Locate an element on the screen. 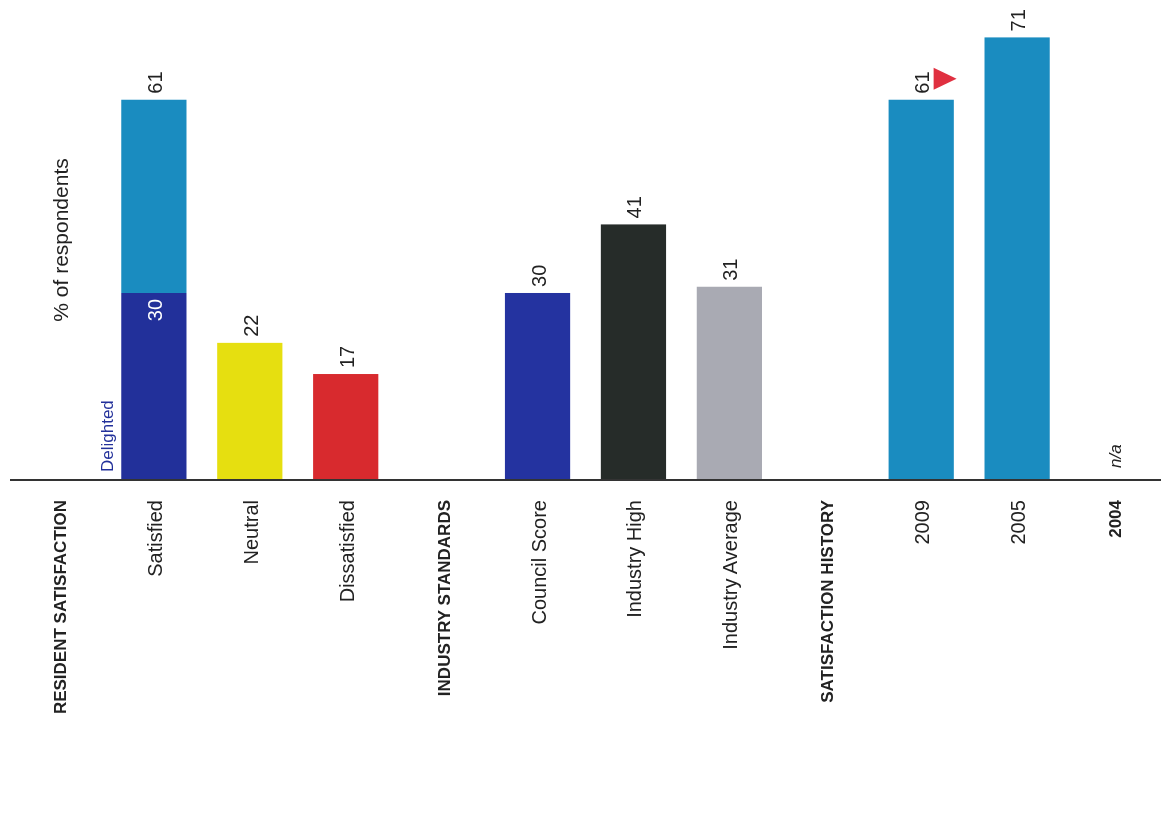 Image resolution: width=1161 pixels, height=818 pixels. data-label: 30 is located at coordinates (154, 310).